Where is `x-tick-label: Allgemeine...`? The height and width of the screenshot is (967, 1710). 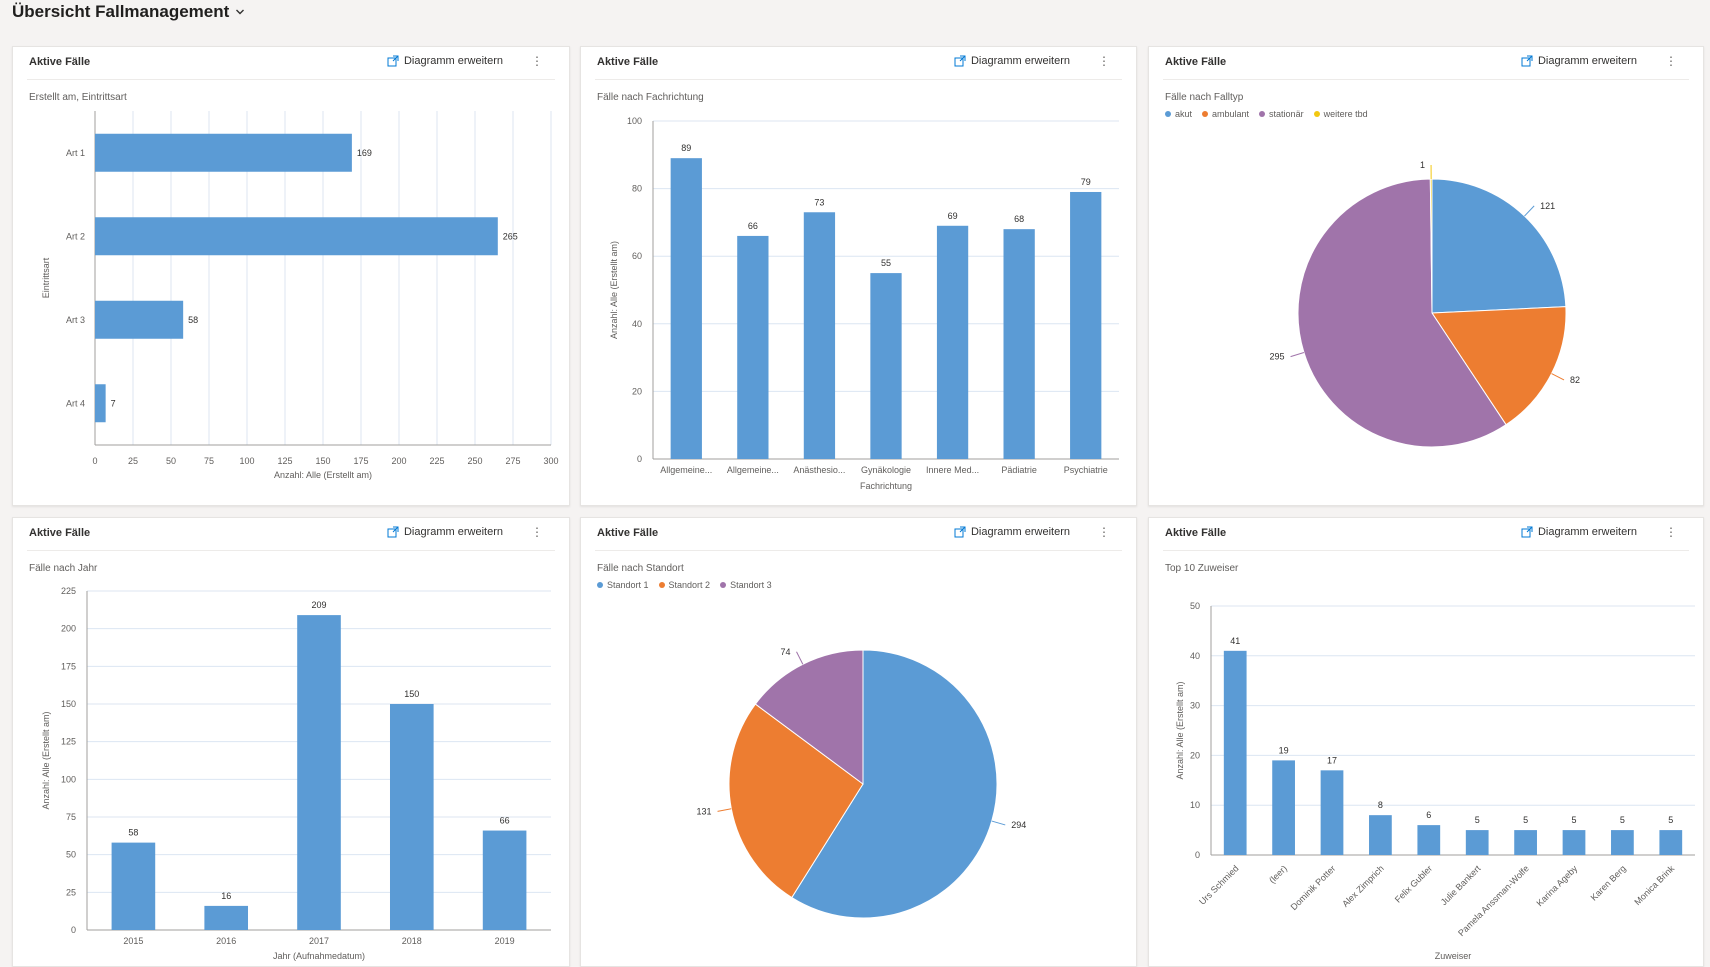 x-tick-label: Allgemeine... is located at coordinates (686, 470).